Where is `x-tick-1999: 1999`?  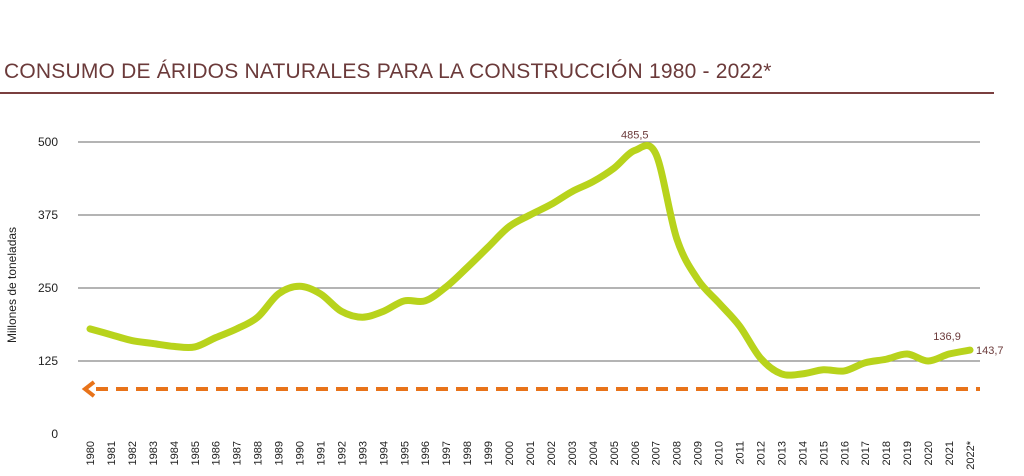 x-tick-1999: 1999 is located at coordinates (489, 453).